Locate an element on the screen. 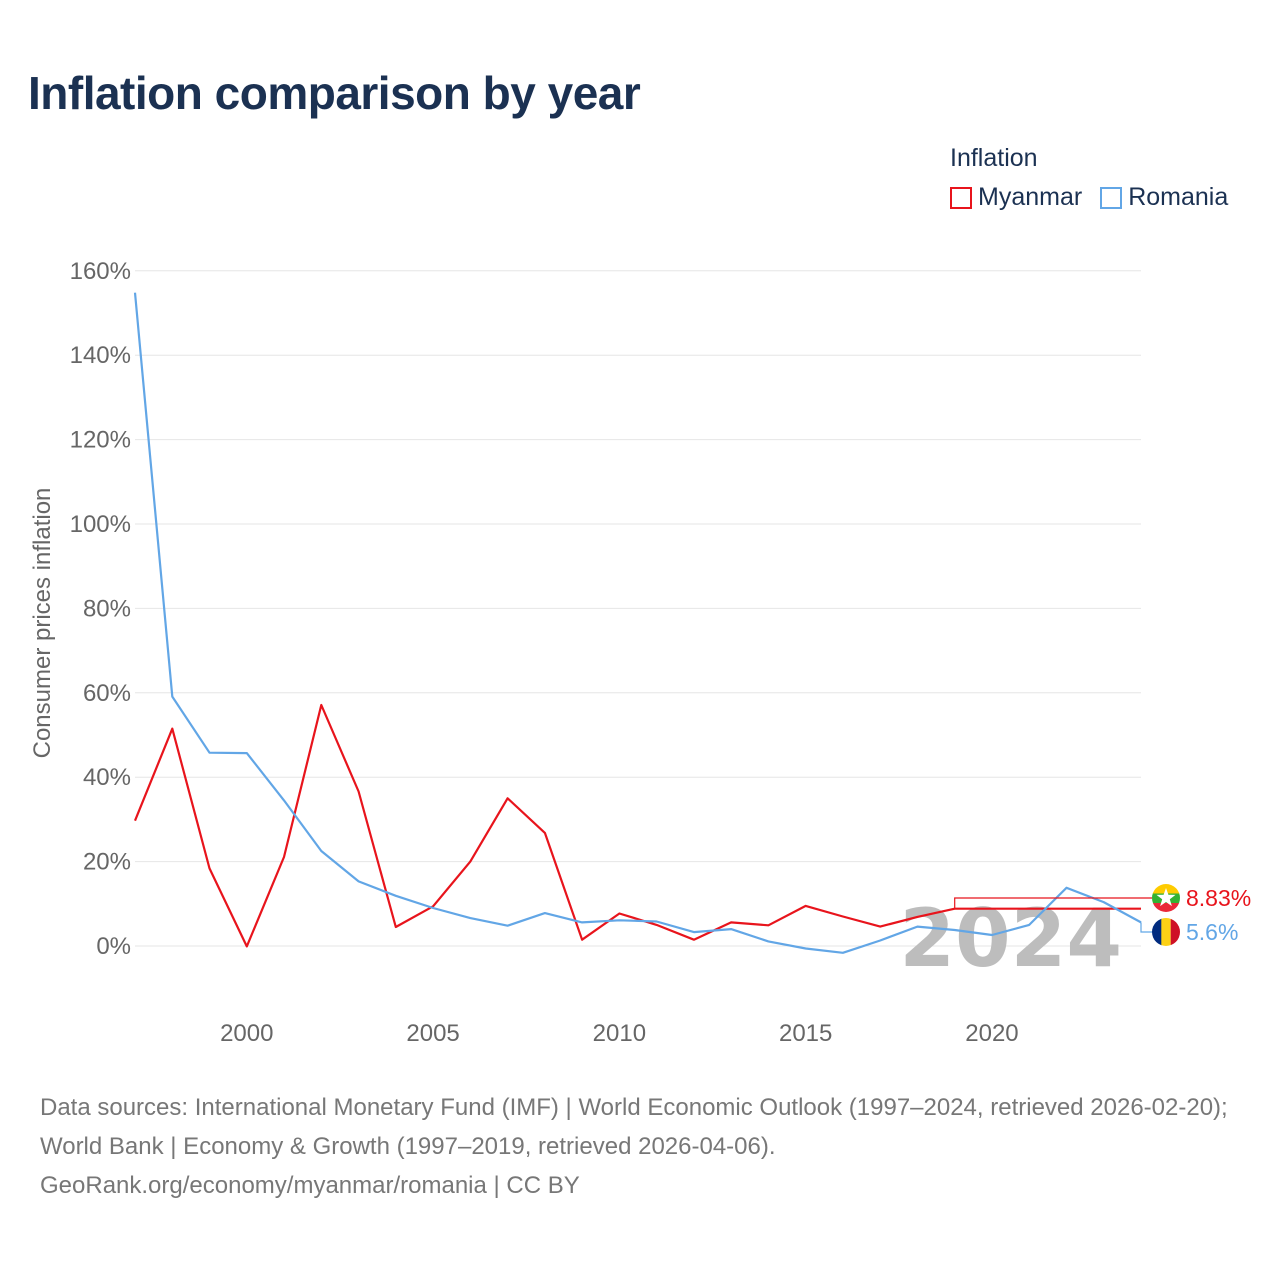 Image resolution: width=1280 pixels, height=1280 pixels. romania-flag-icon is located at coordinates (1166, 932).